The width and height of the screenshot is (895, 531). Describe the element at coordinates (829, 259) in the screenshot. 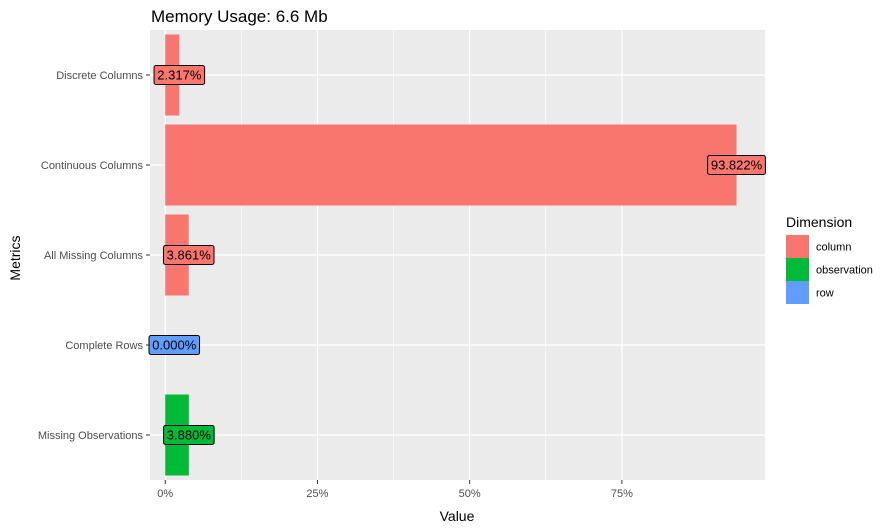

I see `legend: Dimension column observation row` at that location.